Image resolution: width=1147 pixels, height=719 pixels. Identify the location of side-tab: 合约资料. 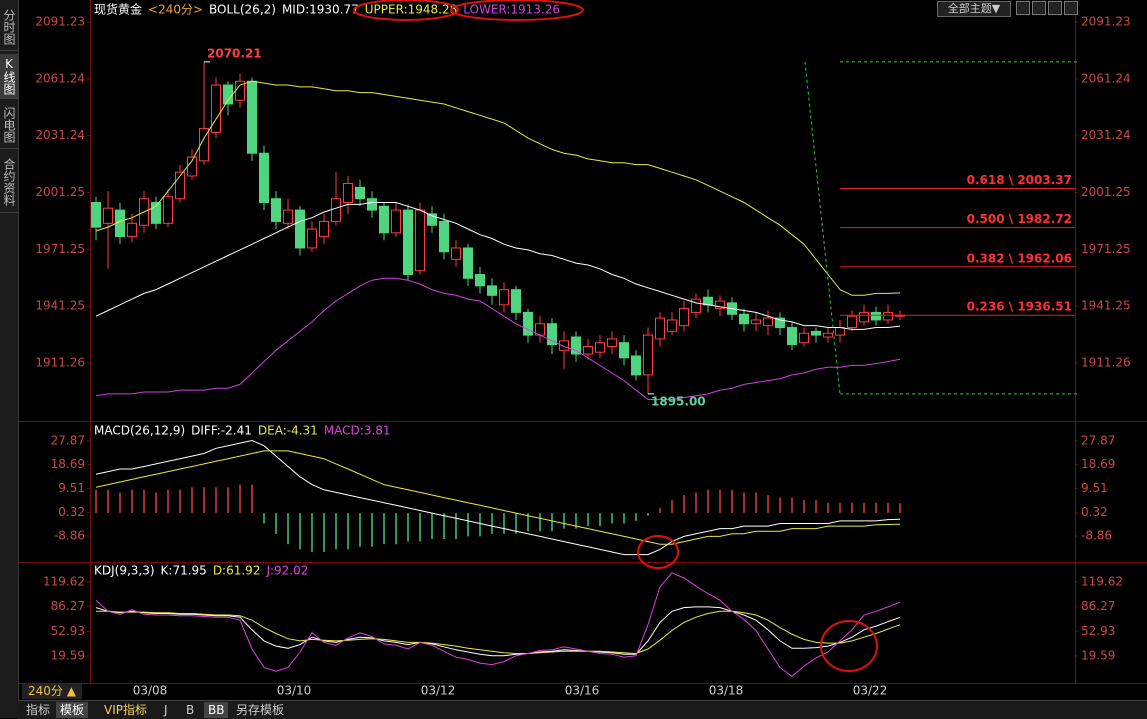
(9, 182).